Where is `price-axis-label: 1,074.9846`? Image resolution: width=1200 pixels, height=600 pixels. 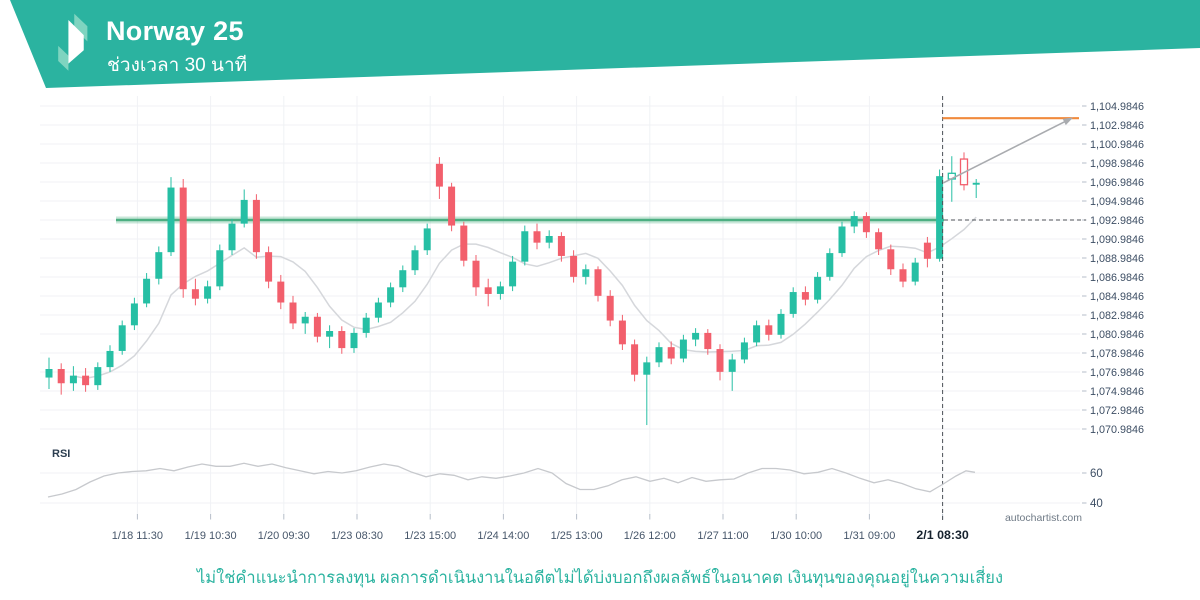
price-axis-label: 1,074.9846 is located at coordinates (1117, 392).